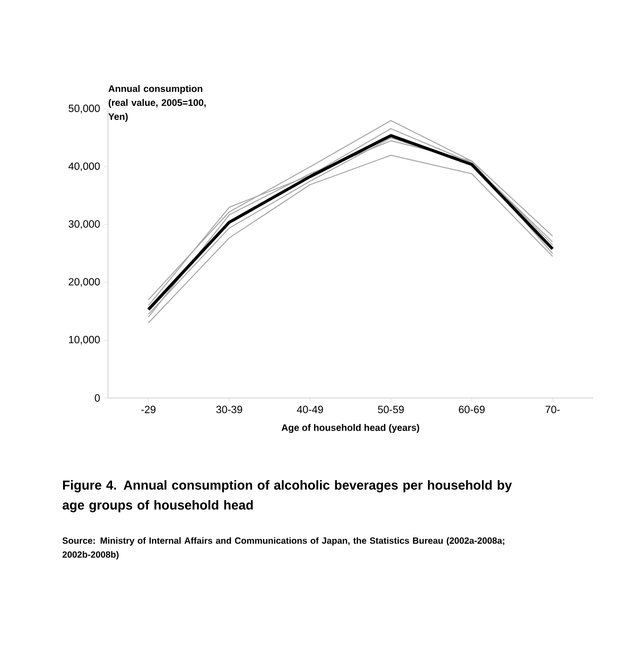 The image size is (642, 650). What do you see at coordinates (553, 410) in the screenshot?
I see `x-tick-label: 70-` at bounding box center [553, 410].